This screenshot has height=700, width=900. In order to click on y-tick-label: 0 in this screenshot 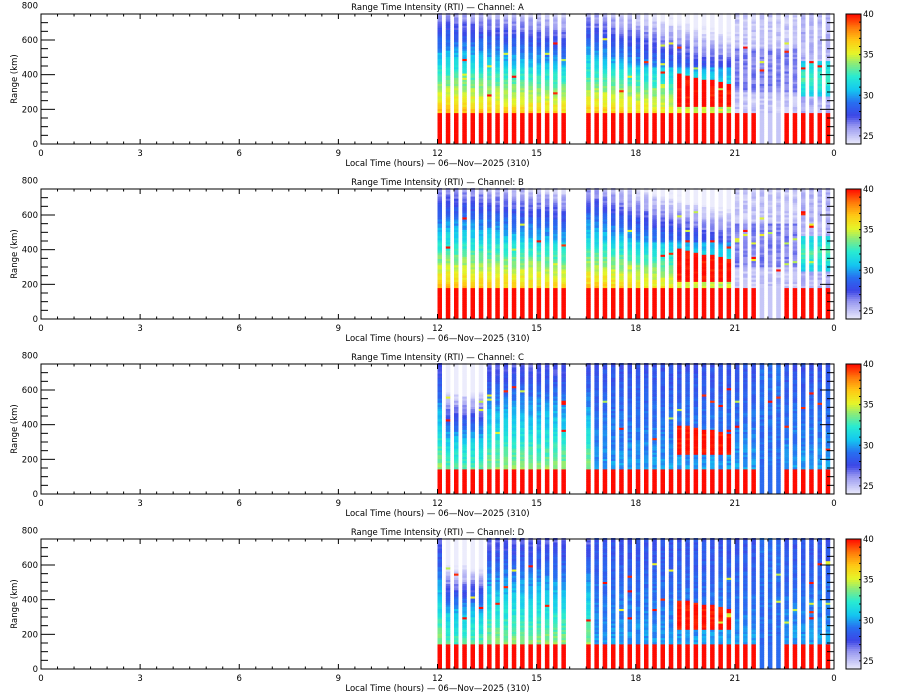, I will do `click(35, 145)`.